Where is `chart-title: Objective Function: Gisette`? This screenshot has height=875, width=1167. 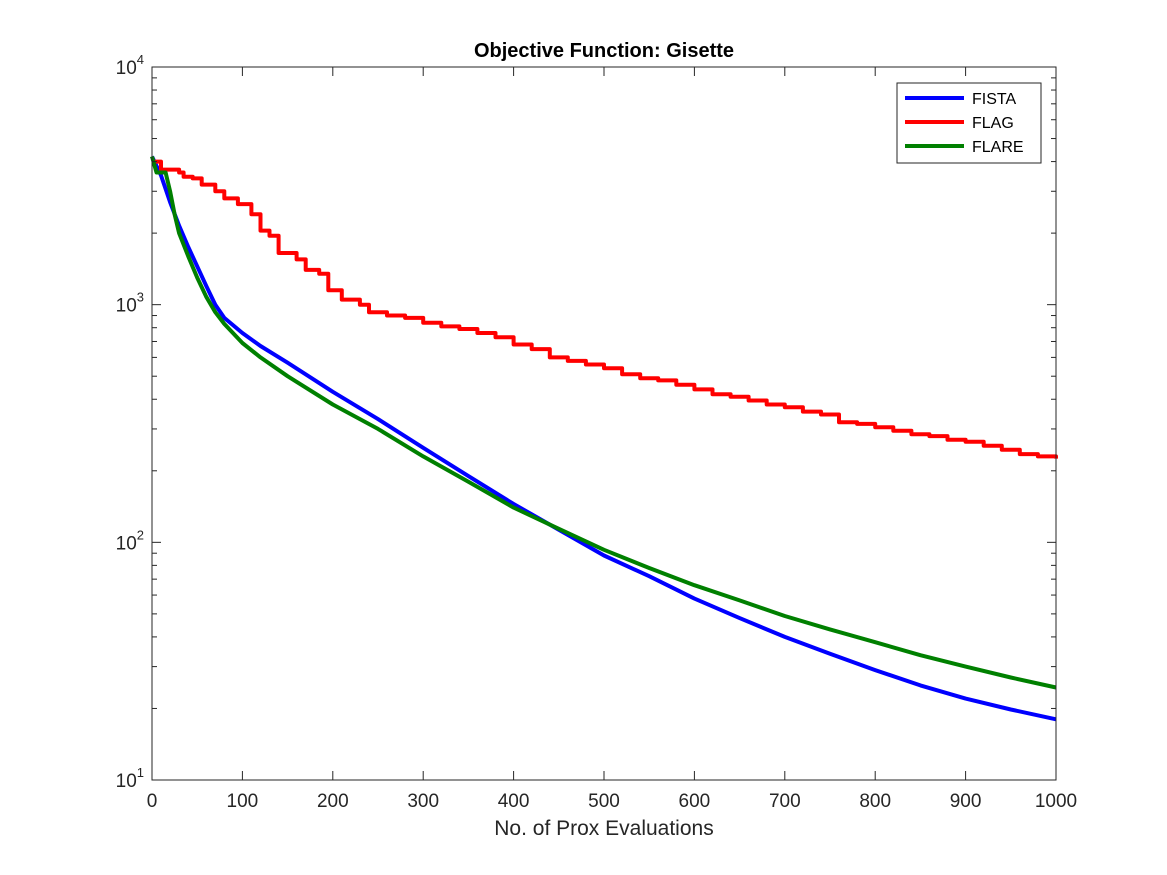 chart-title: Objective Function: Gisette is located at coordinates (604, 51).